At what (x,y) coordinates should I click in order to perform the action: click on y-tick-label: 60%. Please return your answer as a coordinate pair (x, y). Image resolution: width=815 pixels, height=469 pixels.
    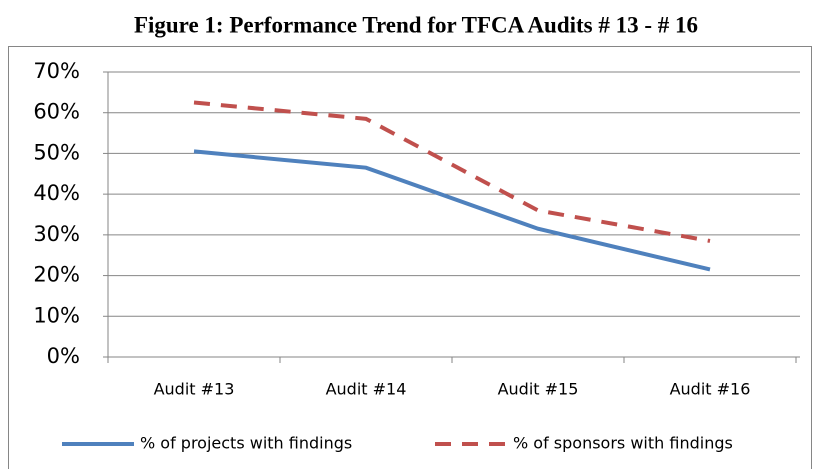
    Looking at the image, I should click on (56, 112).